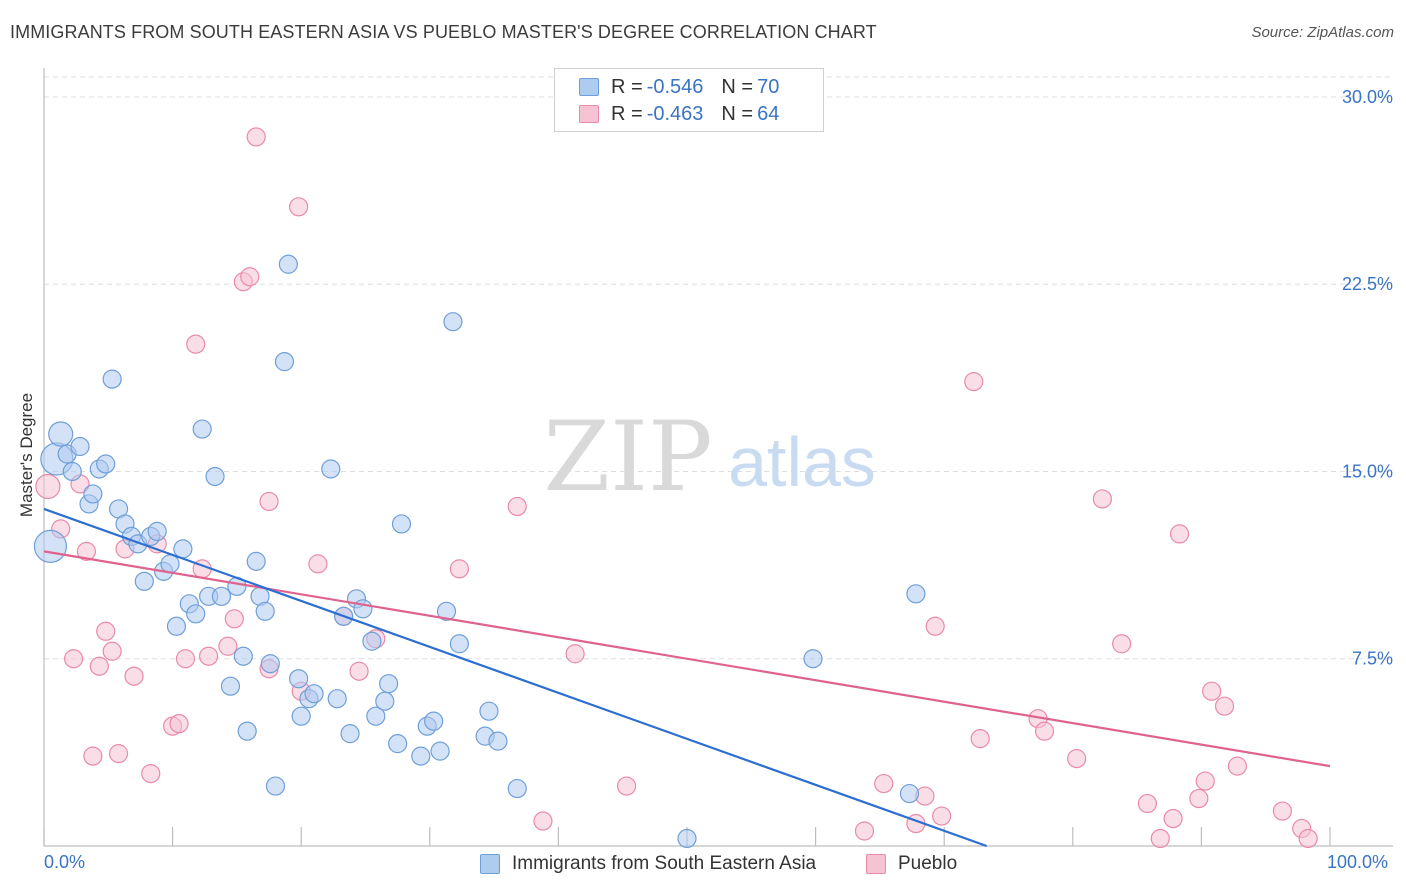 Image resolution: width=1406 pixels, height=892 pixels. I want to click on watermark: ZIP atlas, so click(709, 457).